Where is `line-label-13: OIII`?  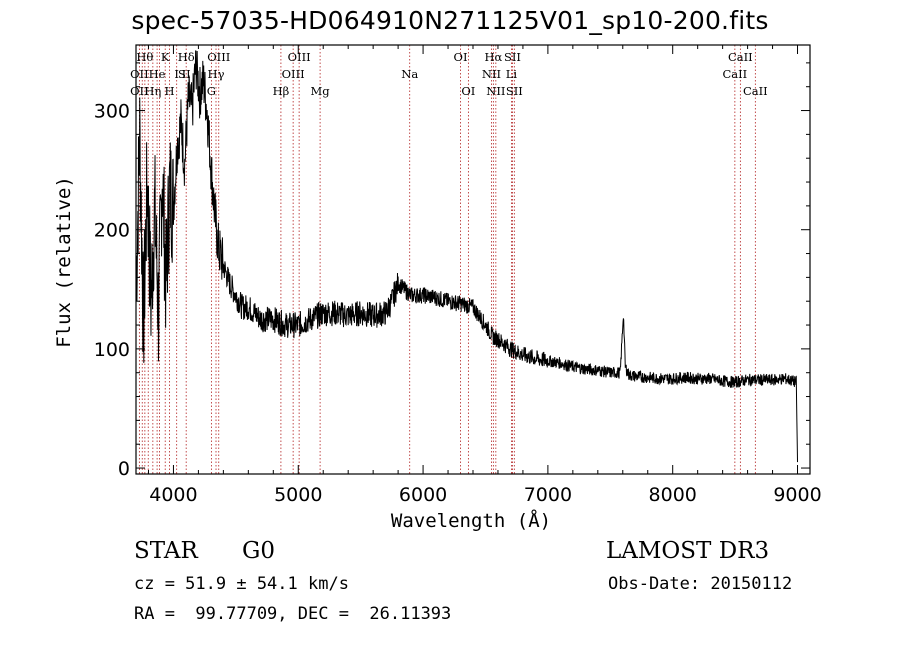 line-label-13: OIII is located at coordinates (218, 57).